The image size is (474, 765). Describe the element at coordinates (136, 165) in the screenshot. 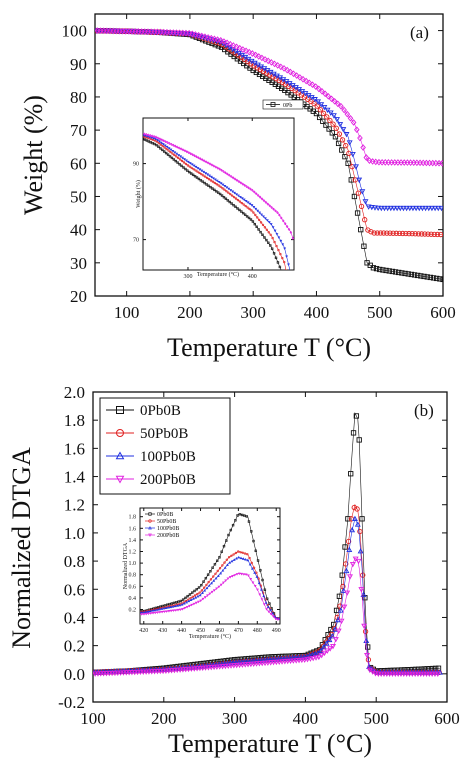

I see `chart-a-inset-y-tick-label: 90` at that location.